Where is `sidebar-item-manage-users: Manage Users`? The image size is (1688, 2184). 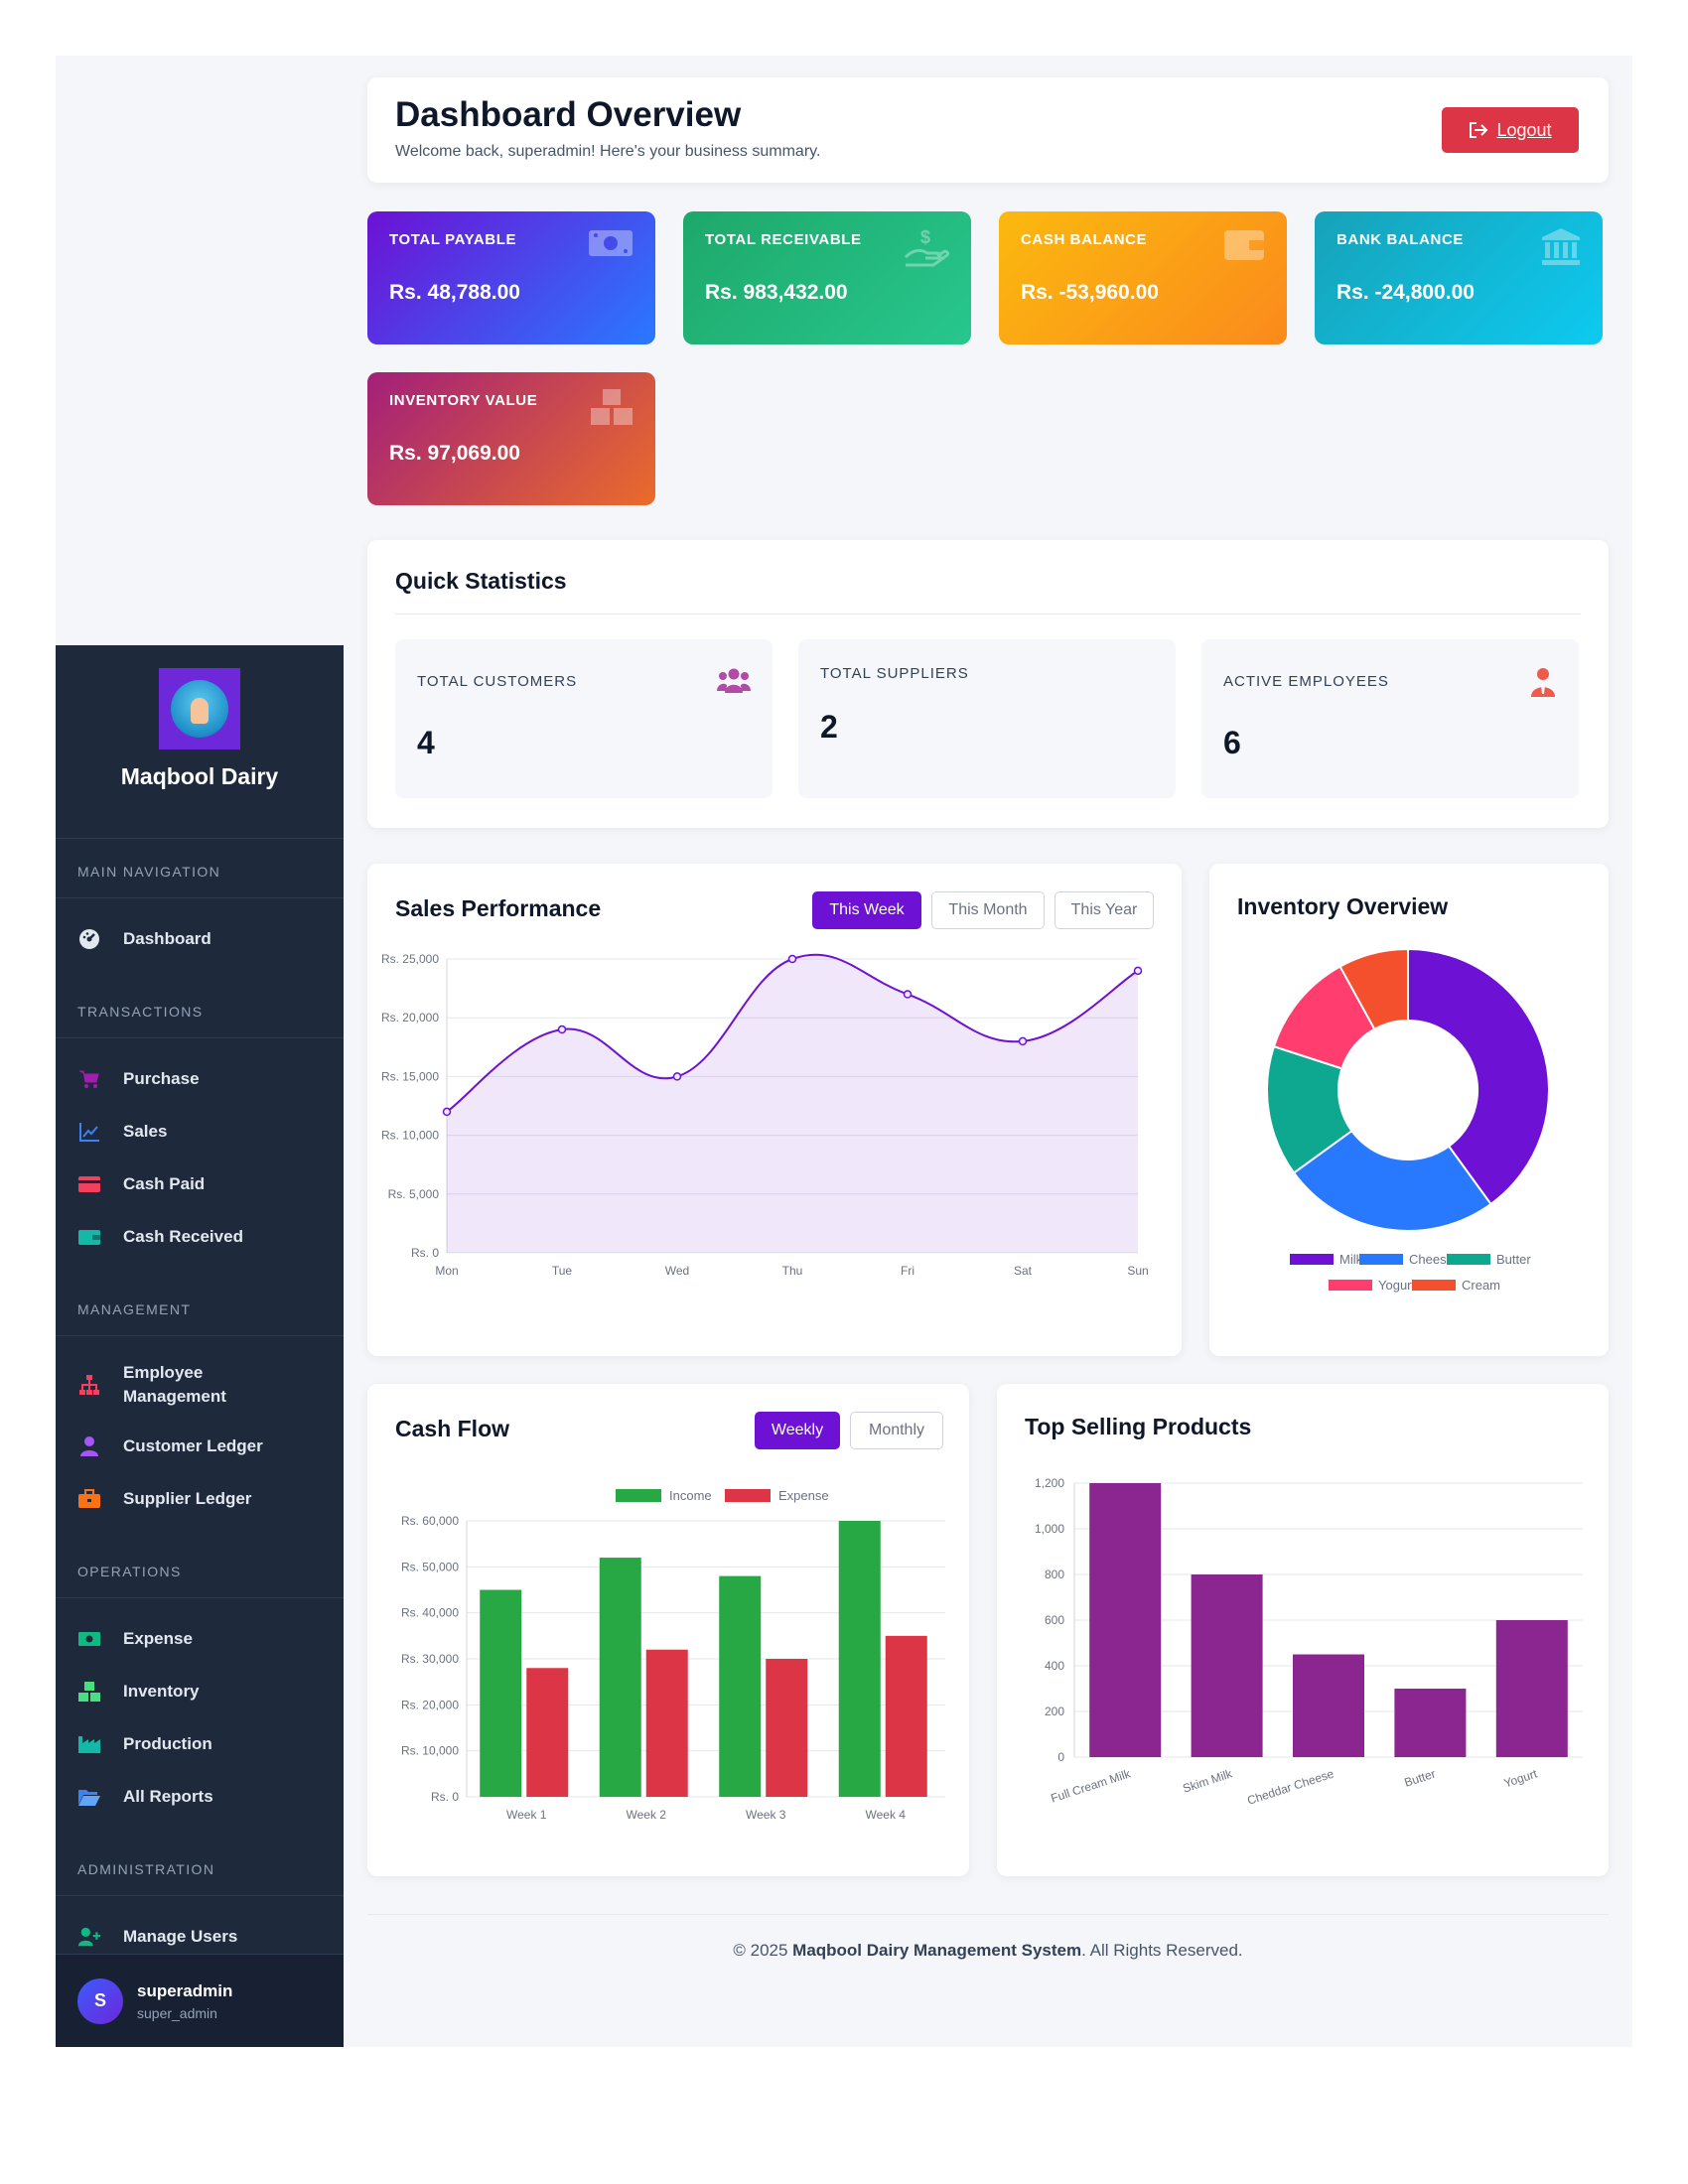
sidebar-item-manage-users: Manage Users is located at coordinates (200, 1936).